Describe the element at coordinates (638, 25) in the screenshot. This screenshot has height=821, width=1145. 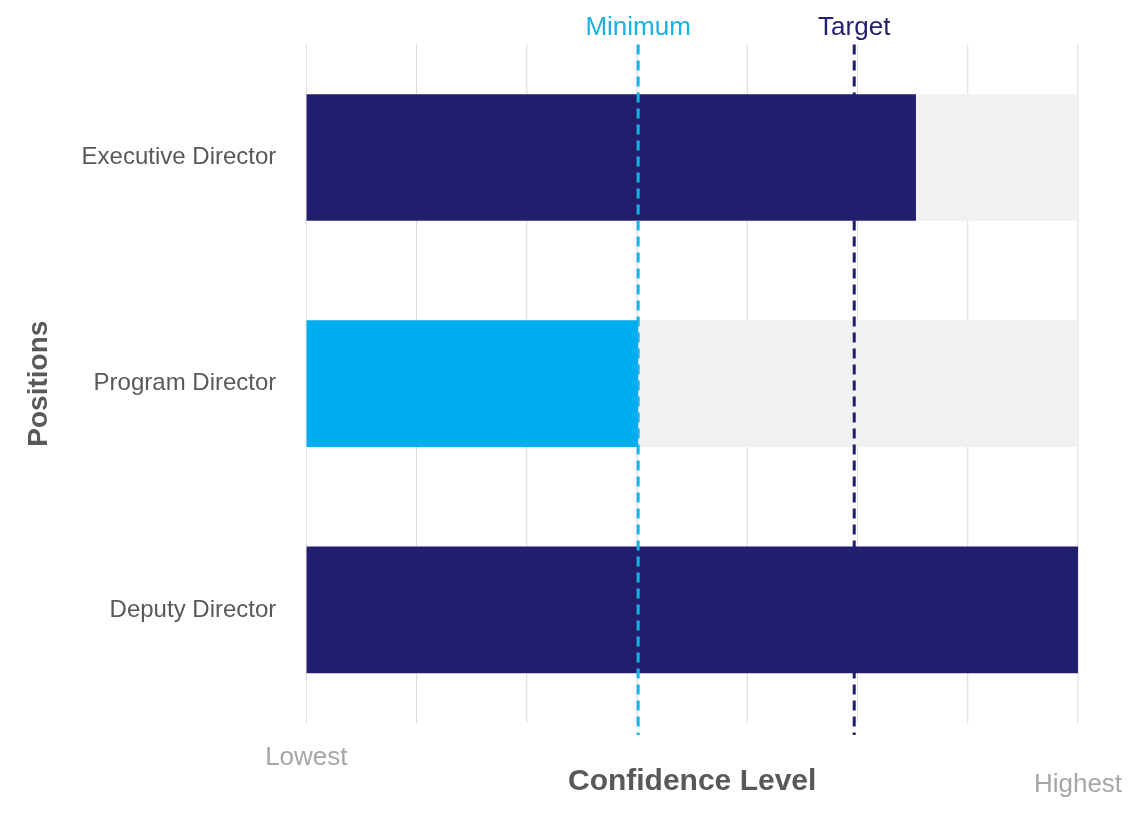
I see `ref-line-label: Minimum` at that location.